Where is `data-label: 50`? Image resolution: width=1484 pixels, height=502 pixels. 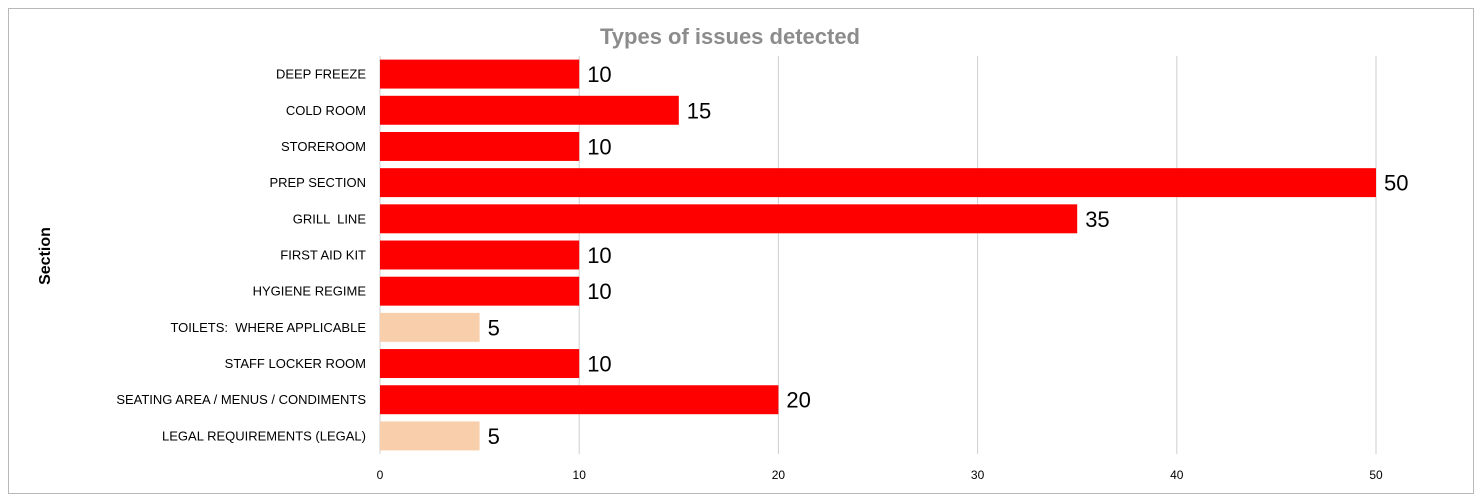
data-label: 50 is located at coordinates (1396, 183).